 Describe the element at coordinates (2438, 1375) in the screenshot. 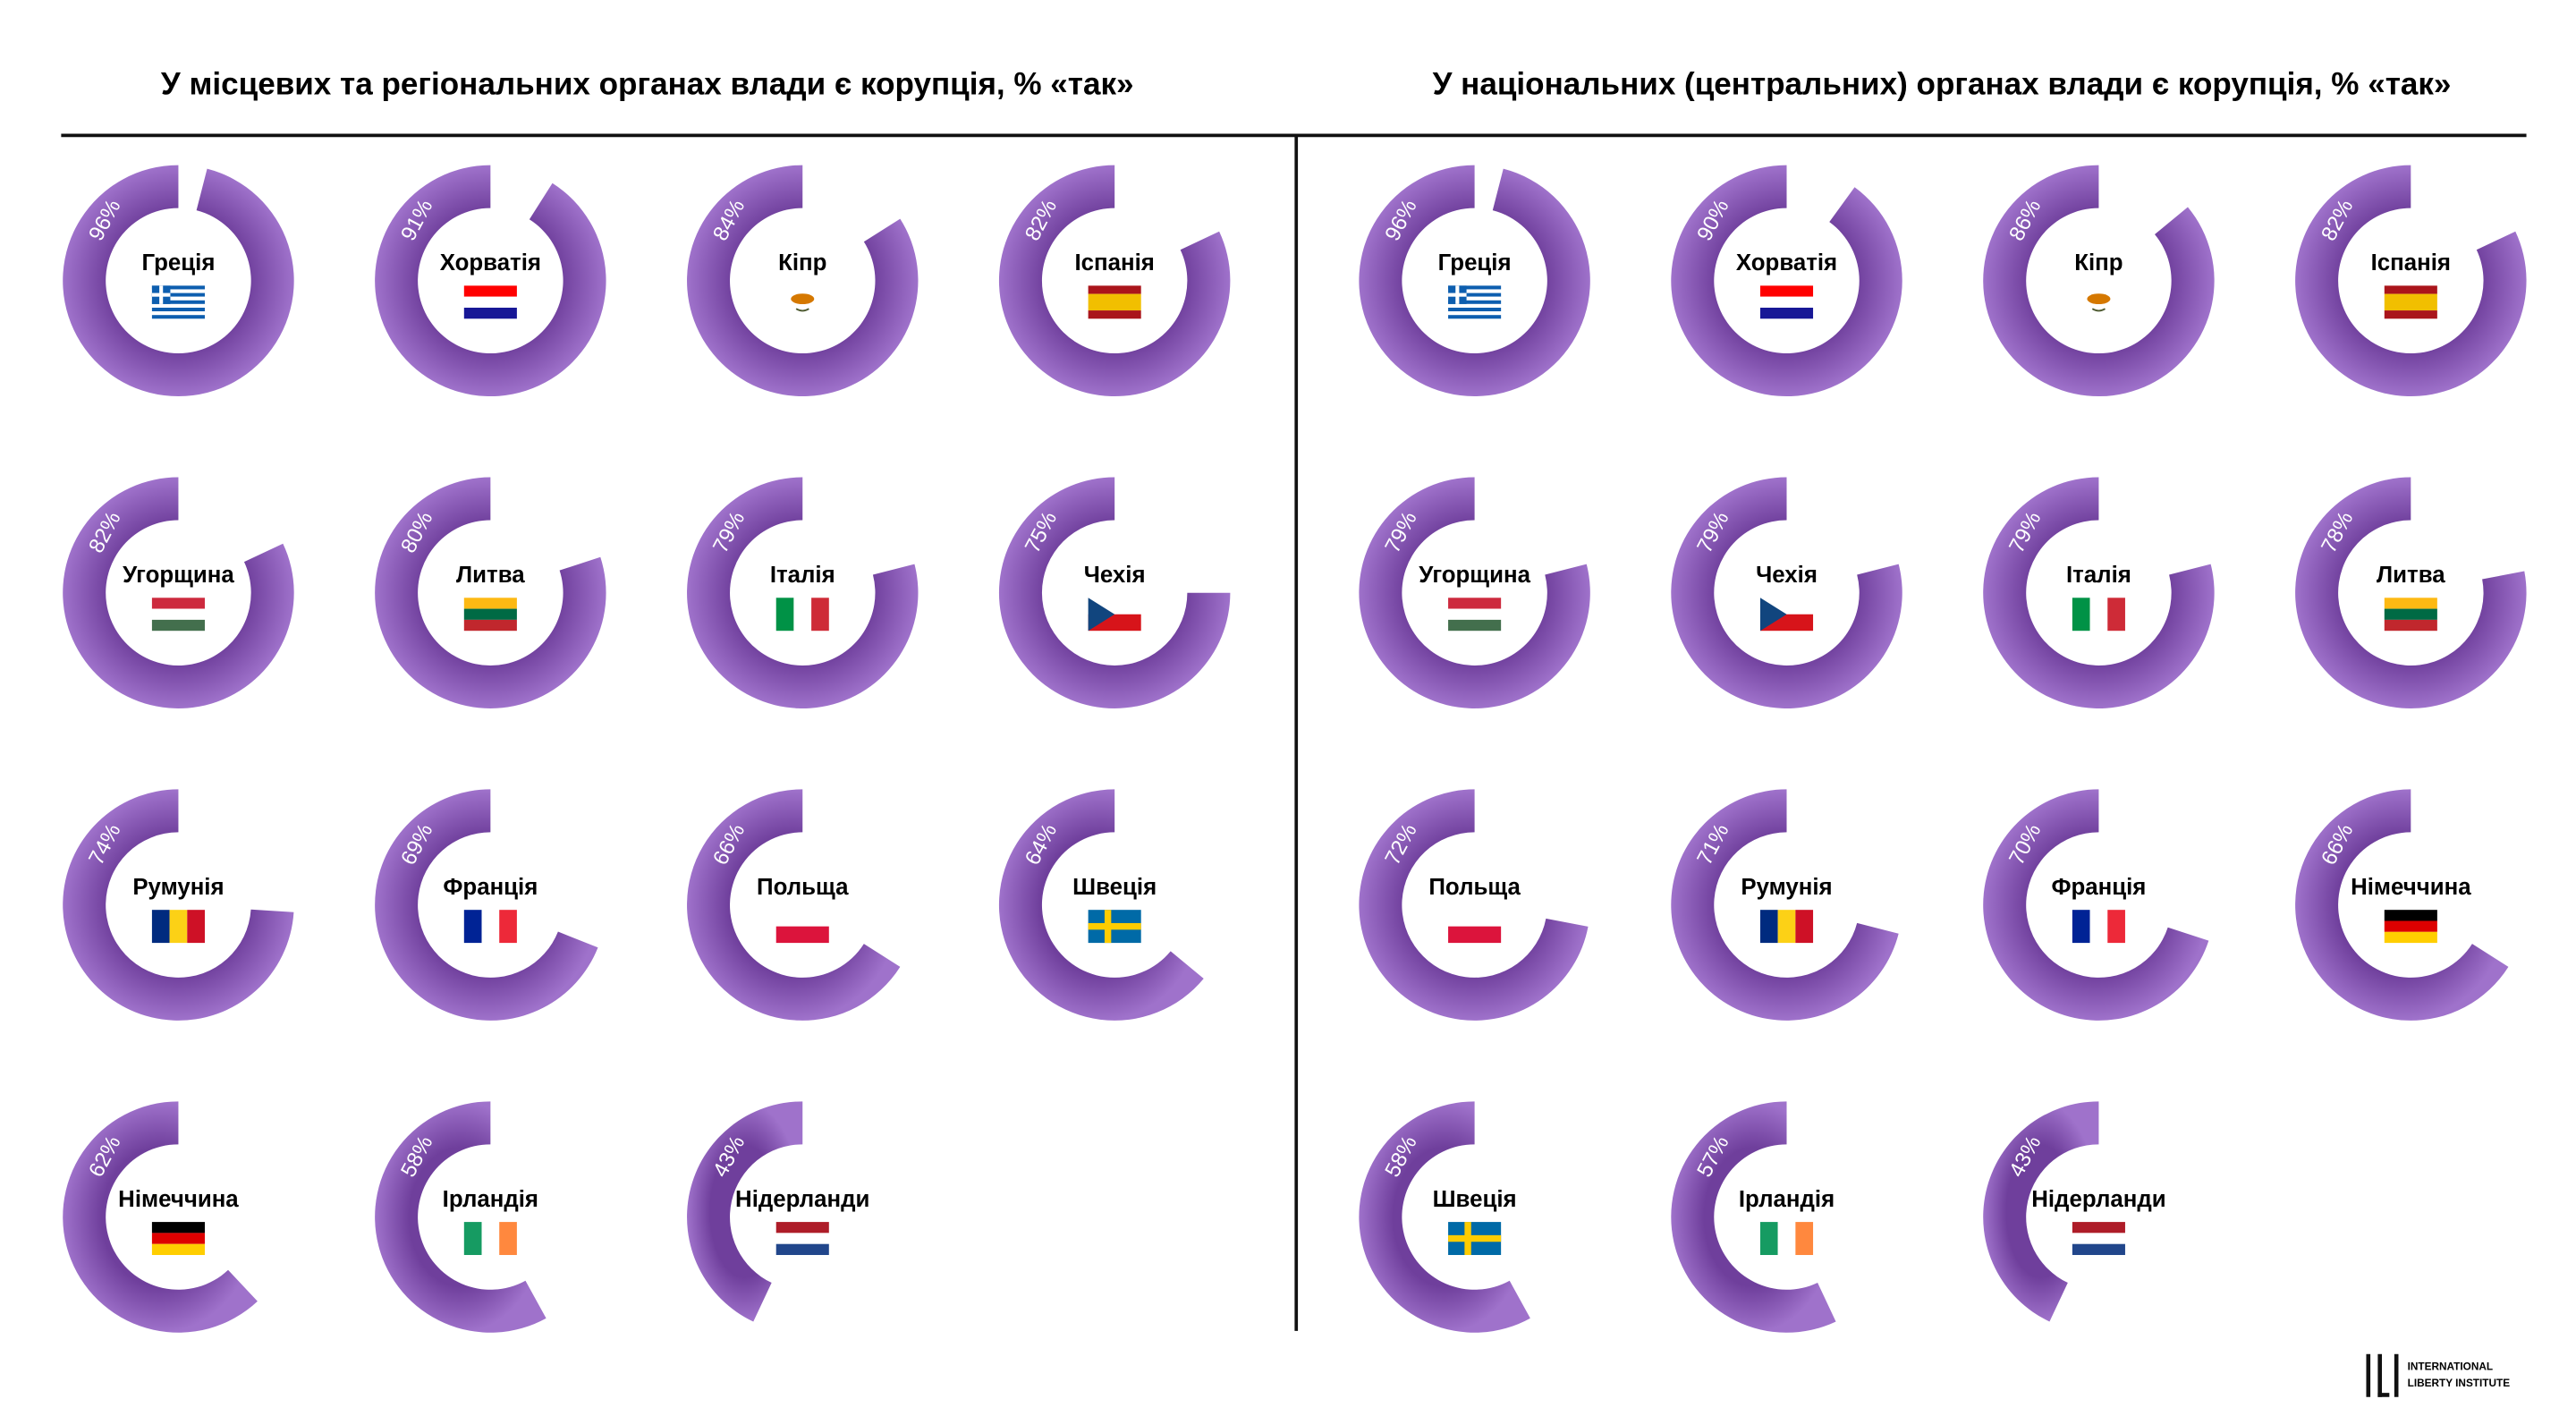

I see `logo: INTERNATIONAL LIBERTY INSTITUTE` at that location.